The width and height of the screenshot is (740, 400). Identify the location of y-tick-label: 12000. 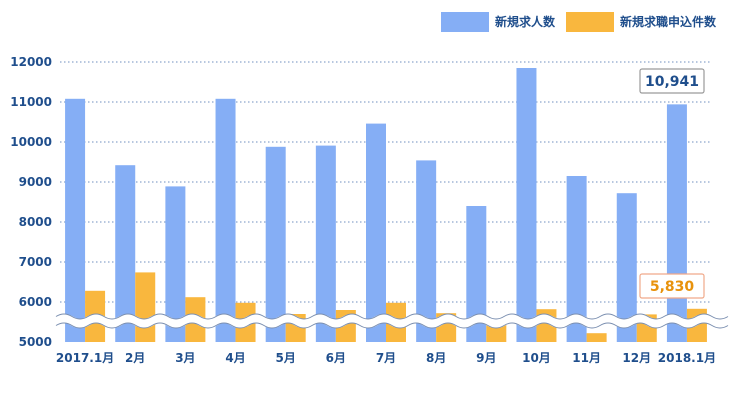
(31, 62).